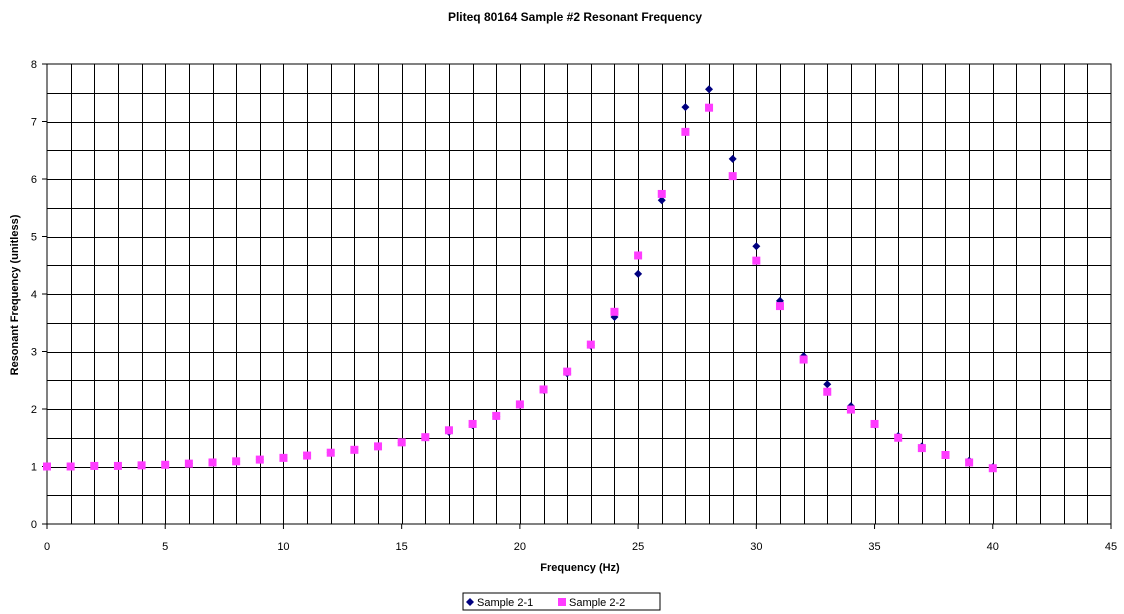 The height and width of the screenshot is (614, 1124). Describe the element at coordinates (39, 295) in the screenshot. I see `y-axis-ticks: 0 1 2 3 4 5 6 7 8` at that location.